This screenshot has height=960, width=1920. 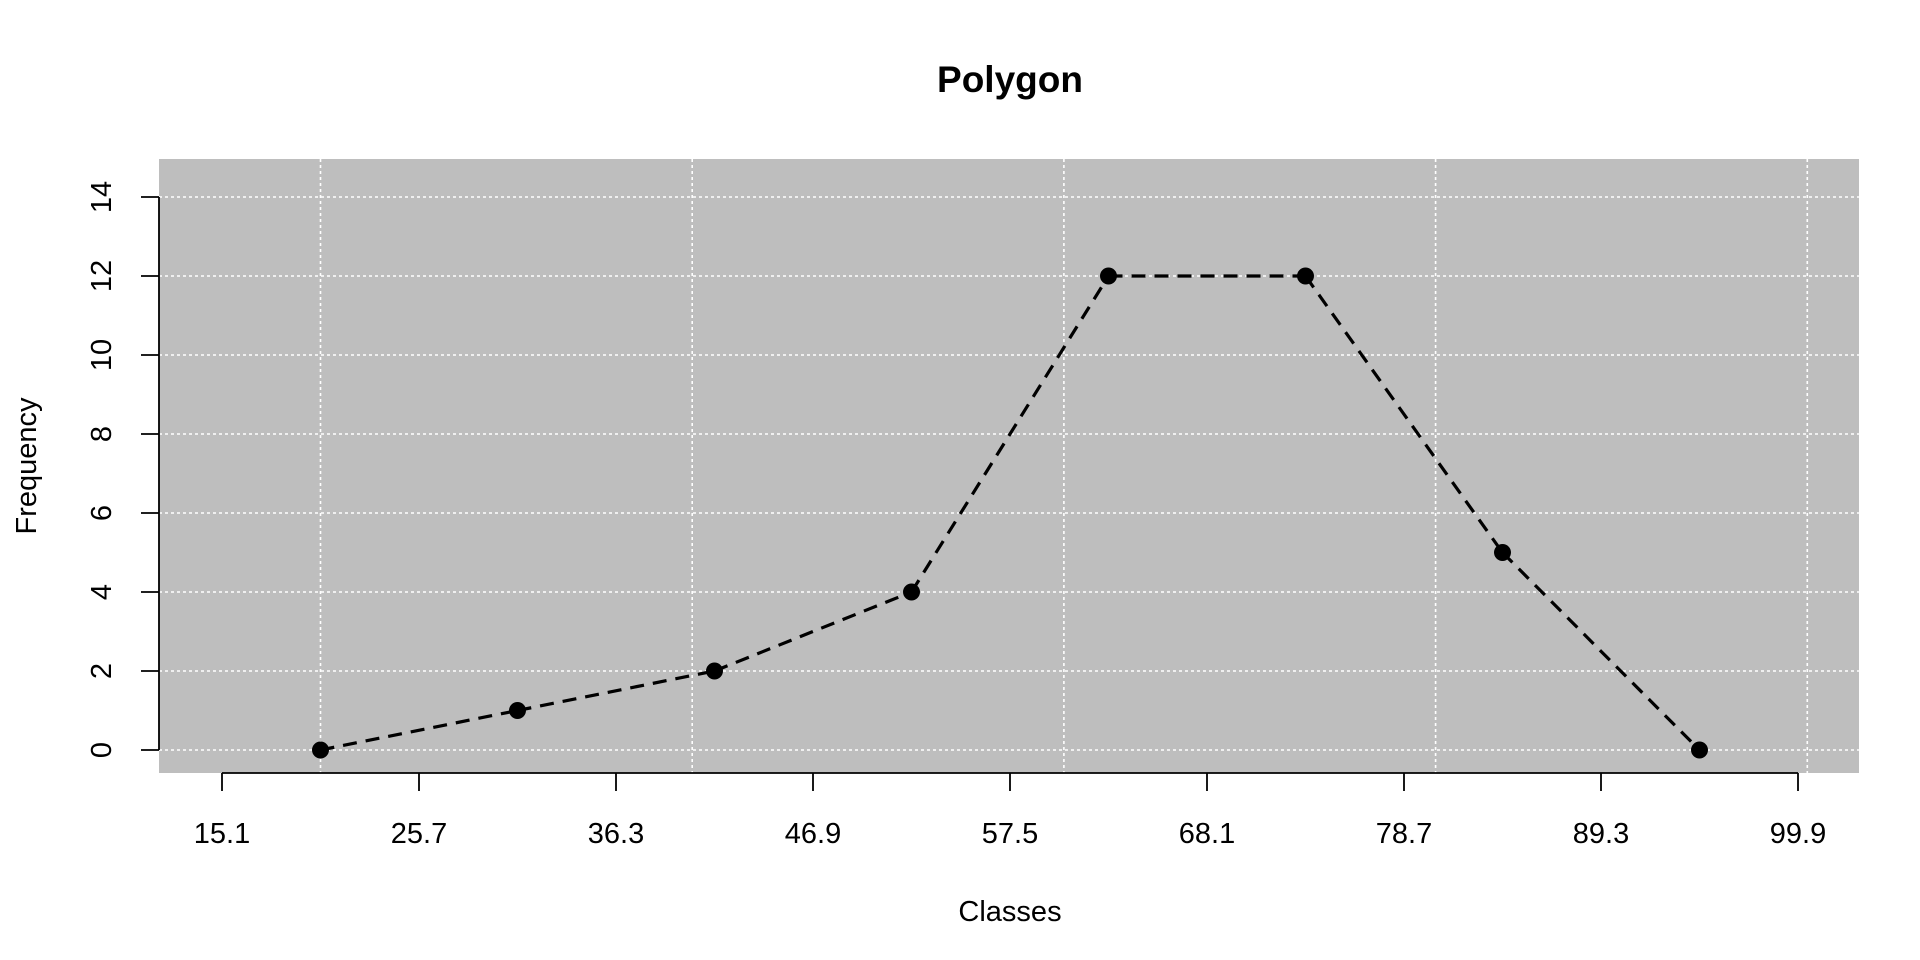 What do you see at coordinates (1010, 811) in the screenshot?
I see `x-axis: 15.1 25.7 36.3 46.9 57.5 68.1 78.7 89.3 99.9` at bounding box center [1010, 811].